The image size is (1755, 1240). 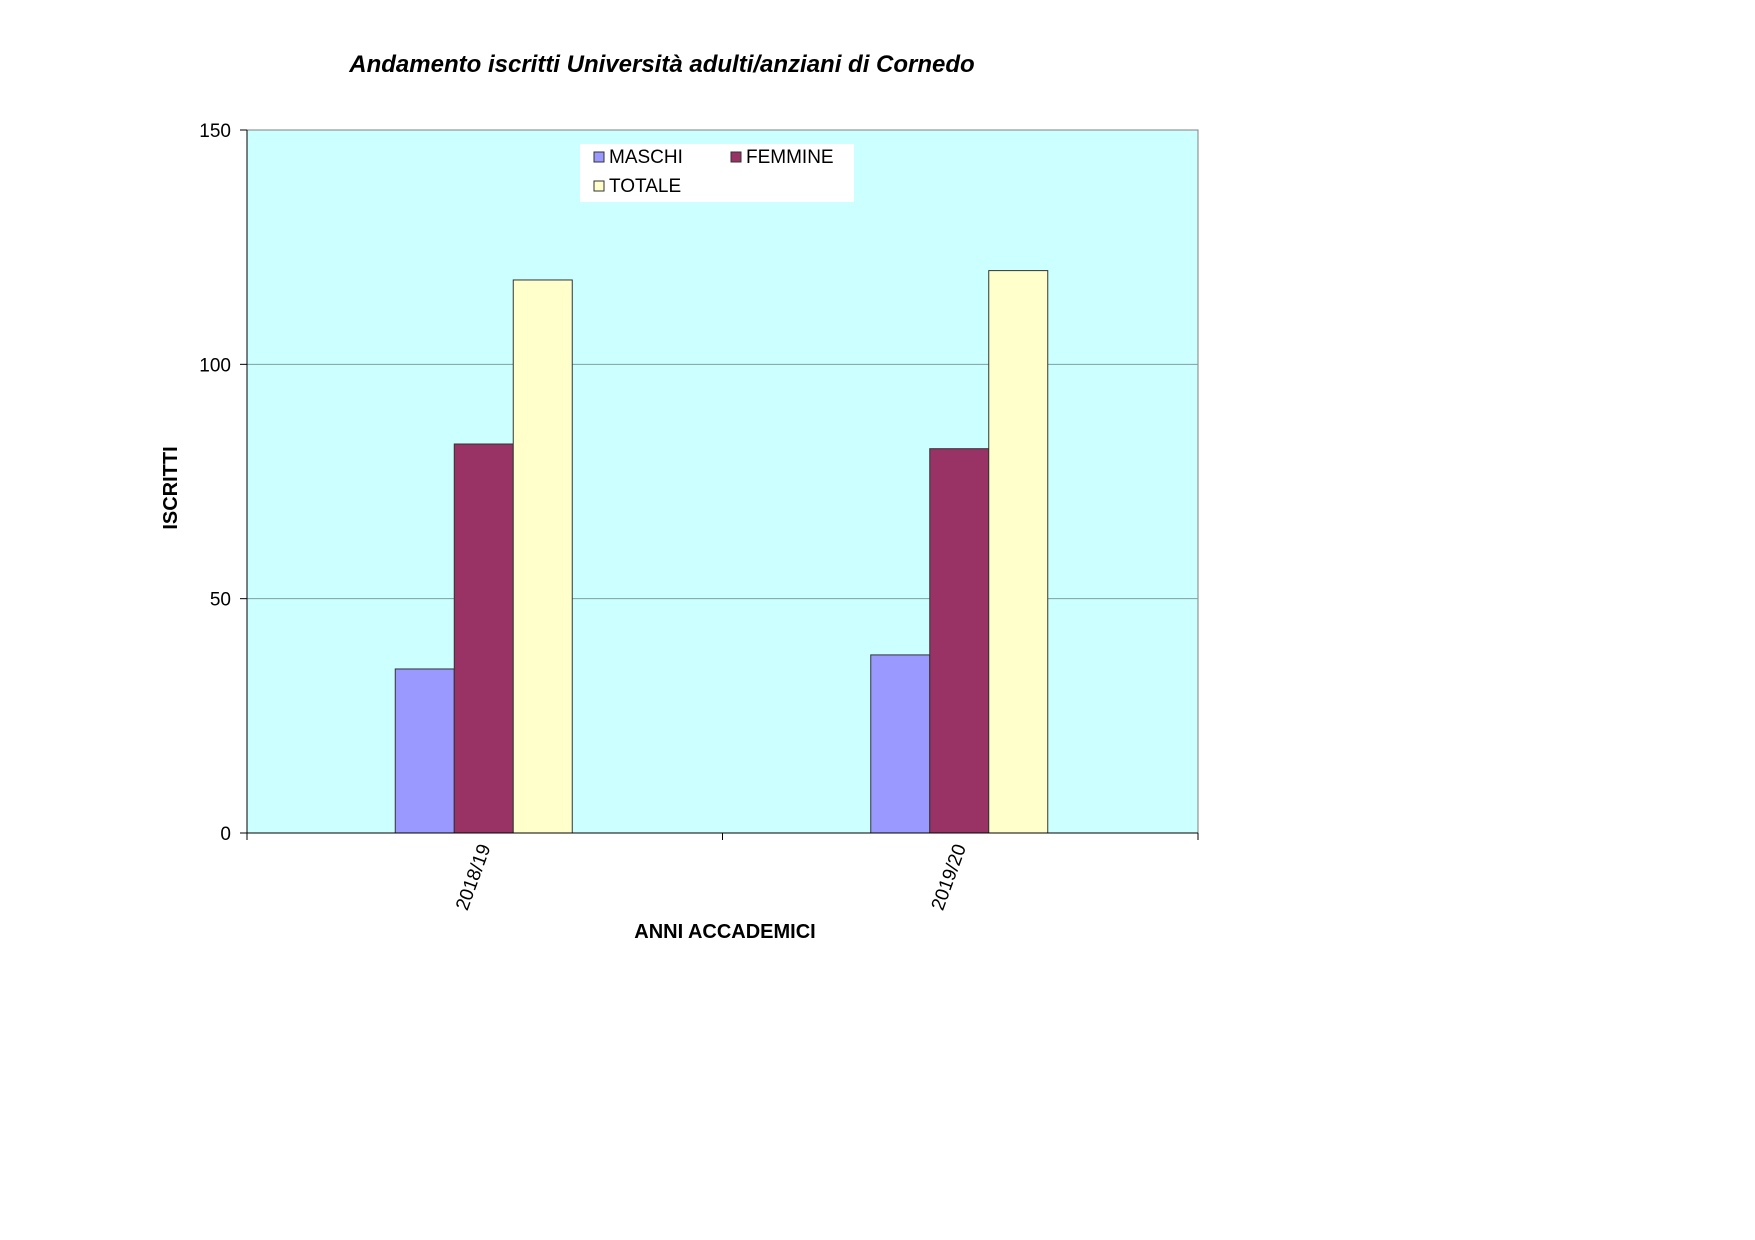 What do you see at coordinates (599, 157) in the screenshot?
I see `legend-swatch-maschi` at bounding box center [599, 157].